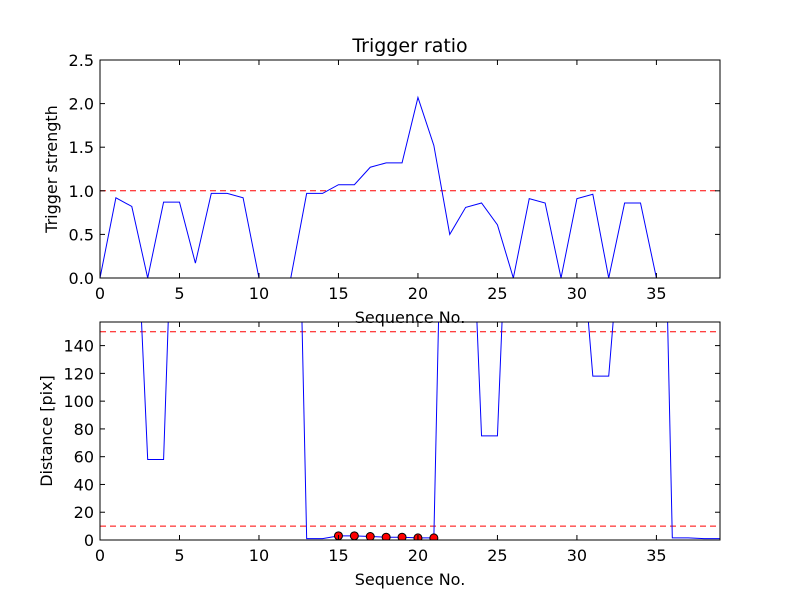 Image resolution: width=800 pixels, height=600 pixels. Describe the element at coordinates (81, 191) in the screenshot. I see `y-tick-label: 1.0` at that location.